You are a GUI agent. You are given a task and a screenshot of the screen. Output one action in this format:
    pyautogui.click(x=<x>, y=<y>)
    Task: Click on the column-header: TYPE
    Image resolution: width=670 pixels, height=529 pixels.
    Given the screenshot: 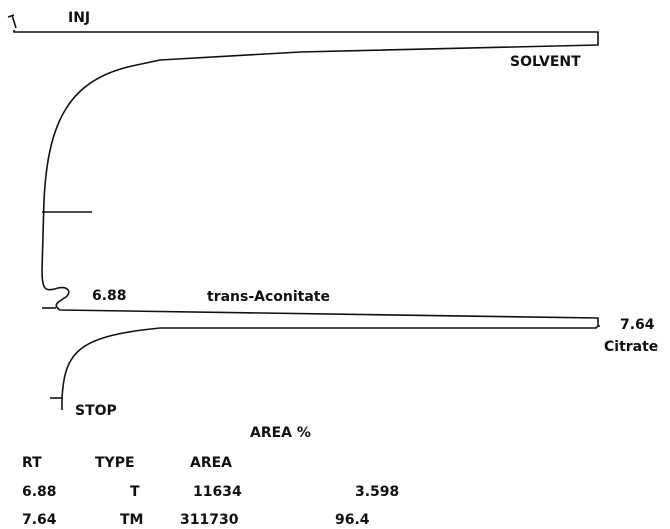 What is the action you would take?
    pyautogui.click(x=115, y=463)
    